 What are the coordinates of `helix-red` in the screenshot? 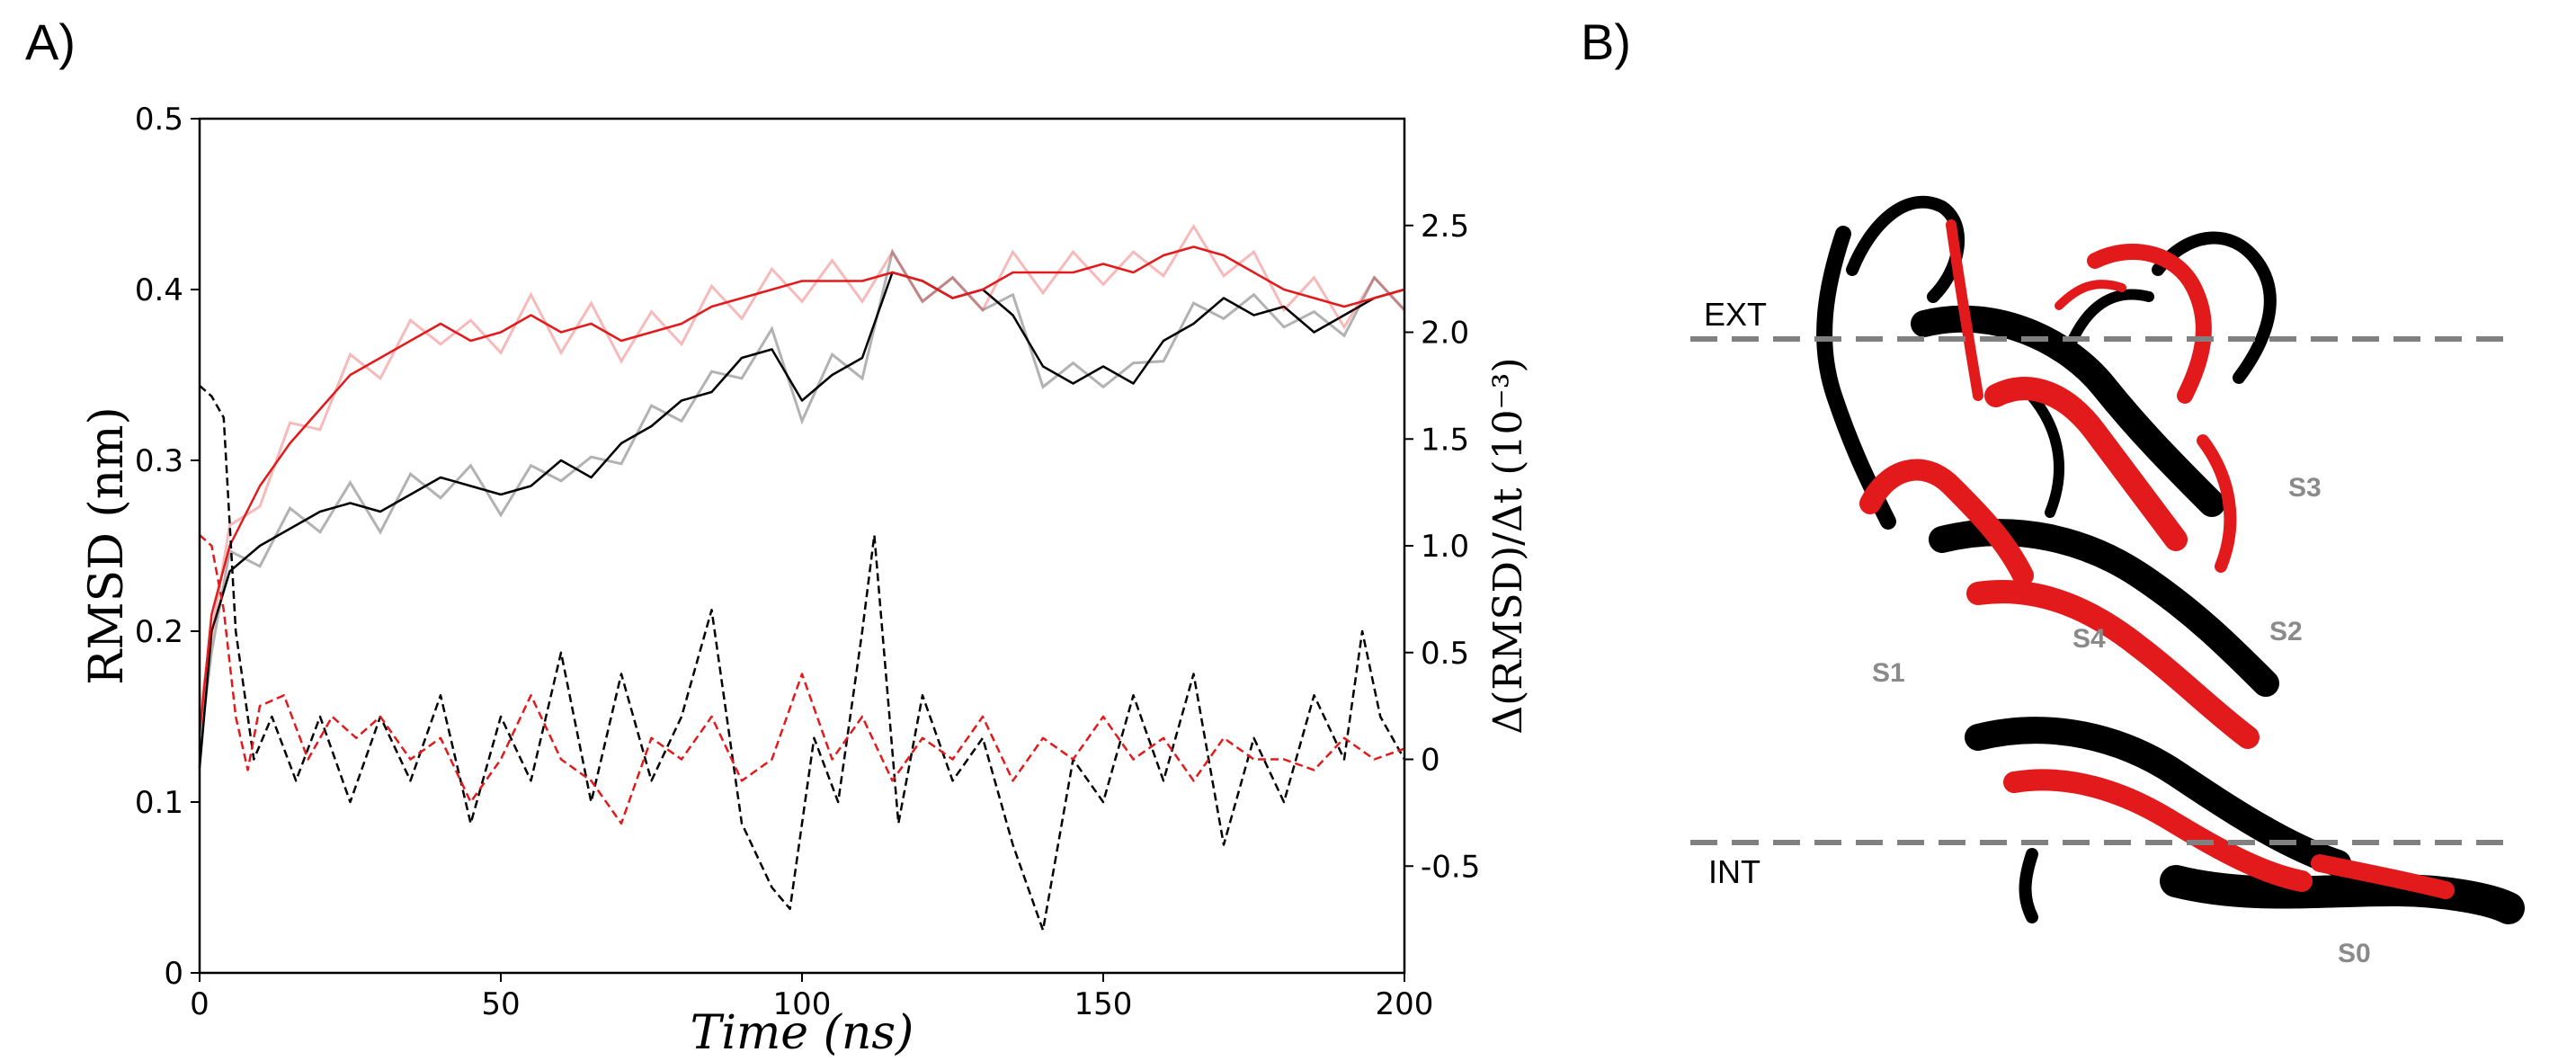 It's located at (2157, 559).